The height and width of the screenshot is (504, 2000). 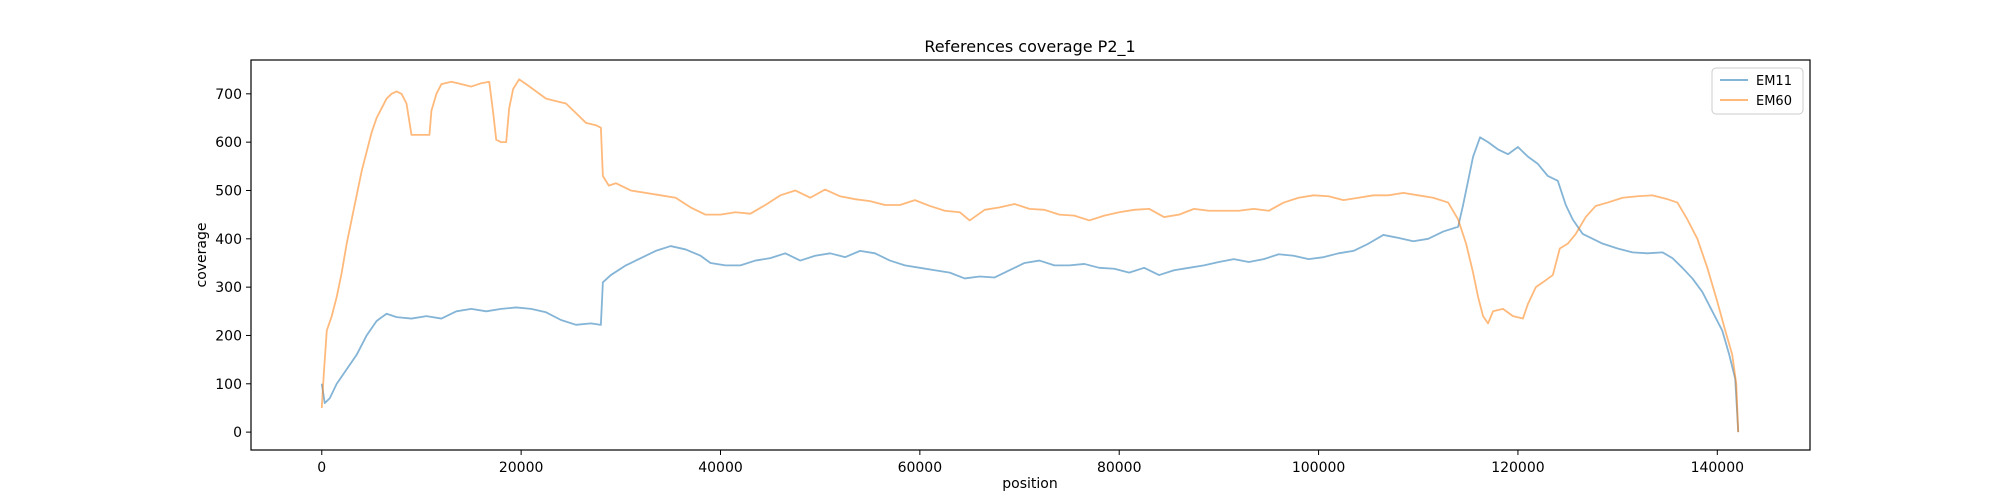 What do you see at coordinates (228, 336) in the screenshot?
I see `y-tick-label: 200` at bounding box center [228, 336].